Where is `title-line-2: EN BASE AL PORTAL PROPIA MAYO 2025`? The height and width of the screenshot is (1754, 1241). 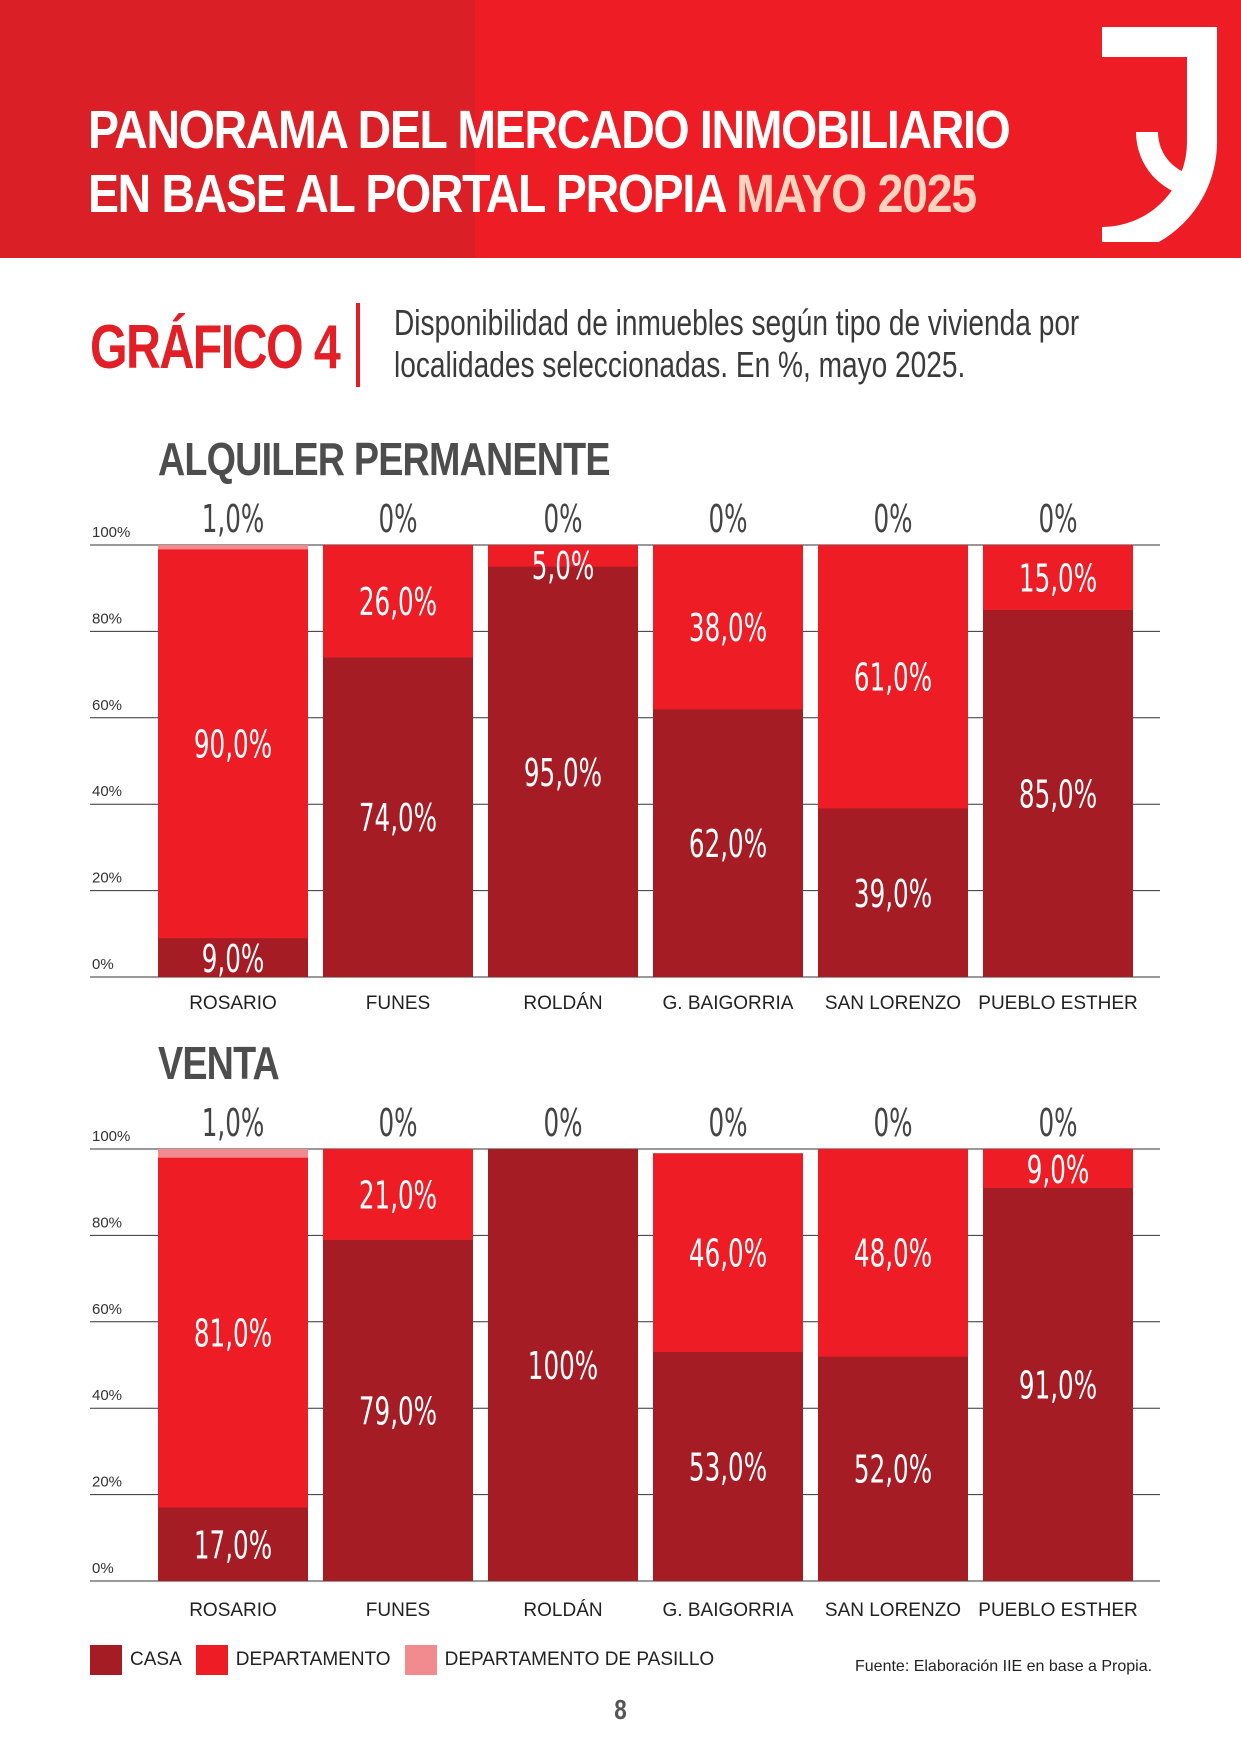 title-line-2: EN BASE AL PORTAL PROPIA MAYO 2025 is located at coordinates (548, 194).